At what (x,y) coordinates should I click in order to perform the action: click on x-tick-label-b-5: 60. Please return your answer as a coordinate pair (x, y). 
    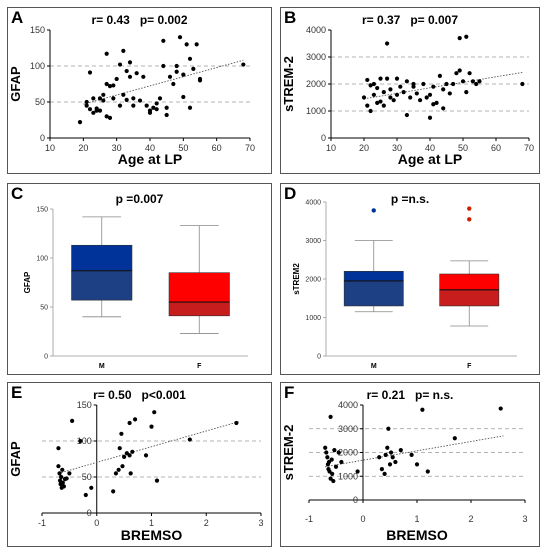
    Looking at the image, I should click on (496, 148).